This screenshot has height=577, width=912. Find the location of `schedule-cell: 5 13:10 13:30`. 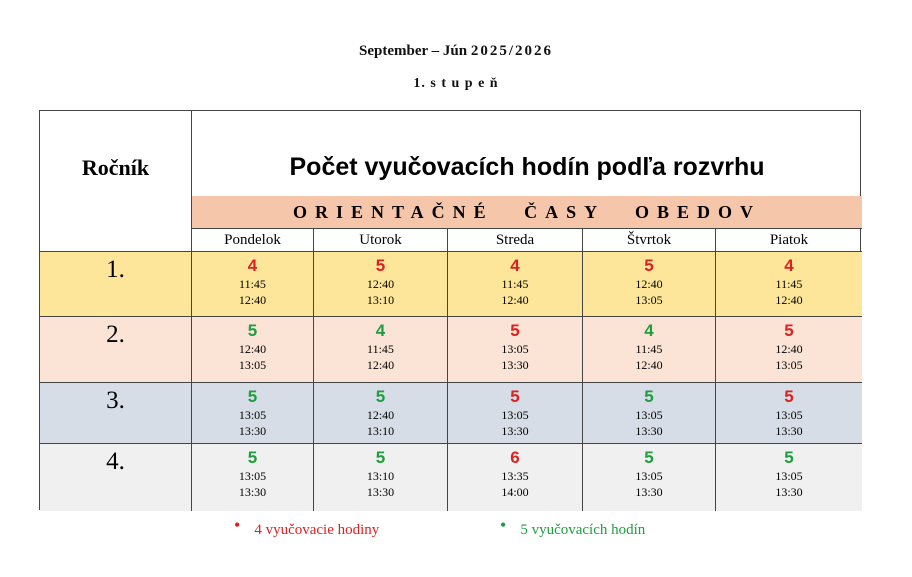

schedule-cell: 5 13:10 13:30 is located at coordinates (380, 477).